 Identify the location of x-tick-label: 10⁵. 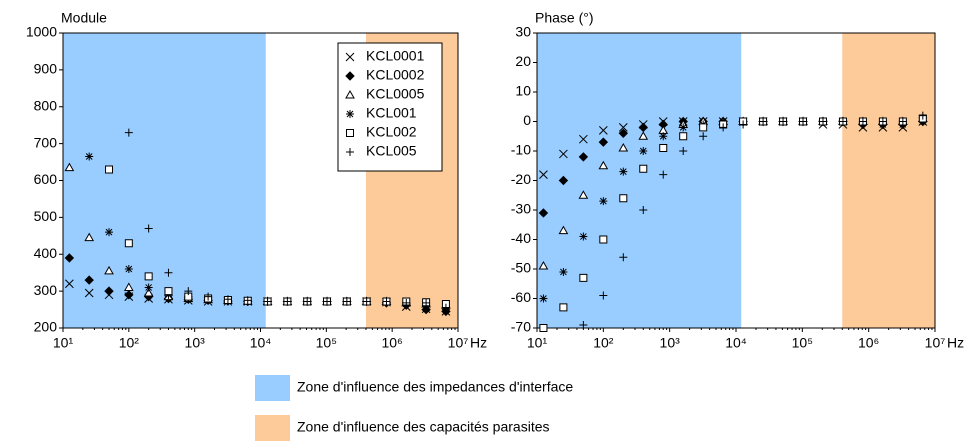
(802, 343).